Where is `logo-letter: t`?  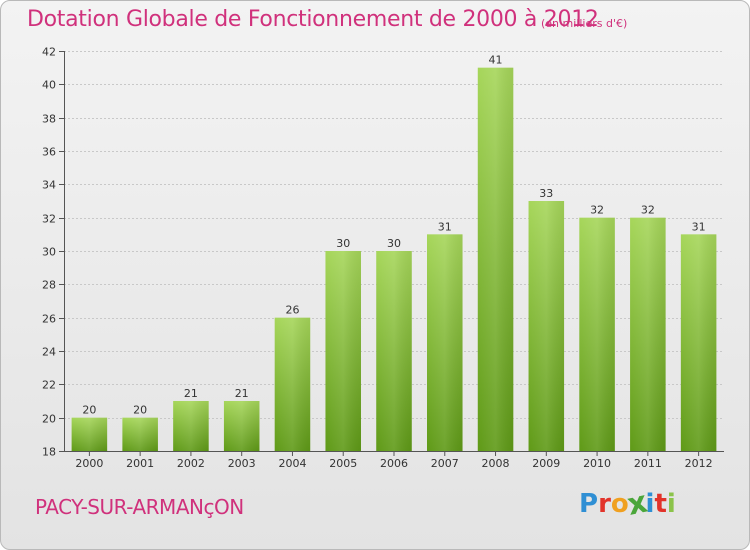 logo-letter: t is located at coordinates (660, 504).